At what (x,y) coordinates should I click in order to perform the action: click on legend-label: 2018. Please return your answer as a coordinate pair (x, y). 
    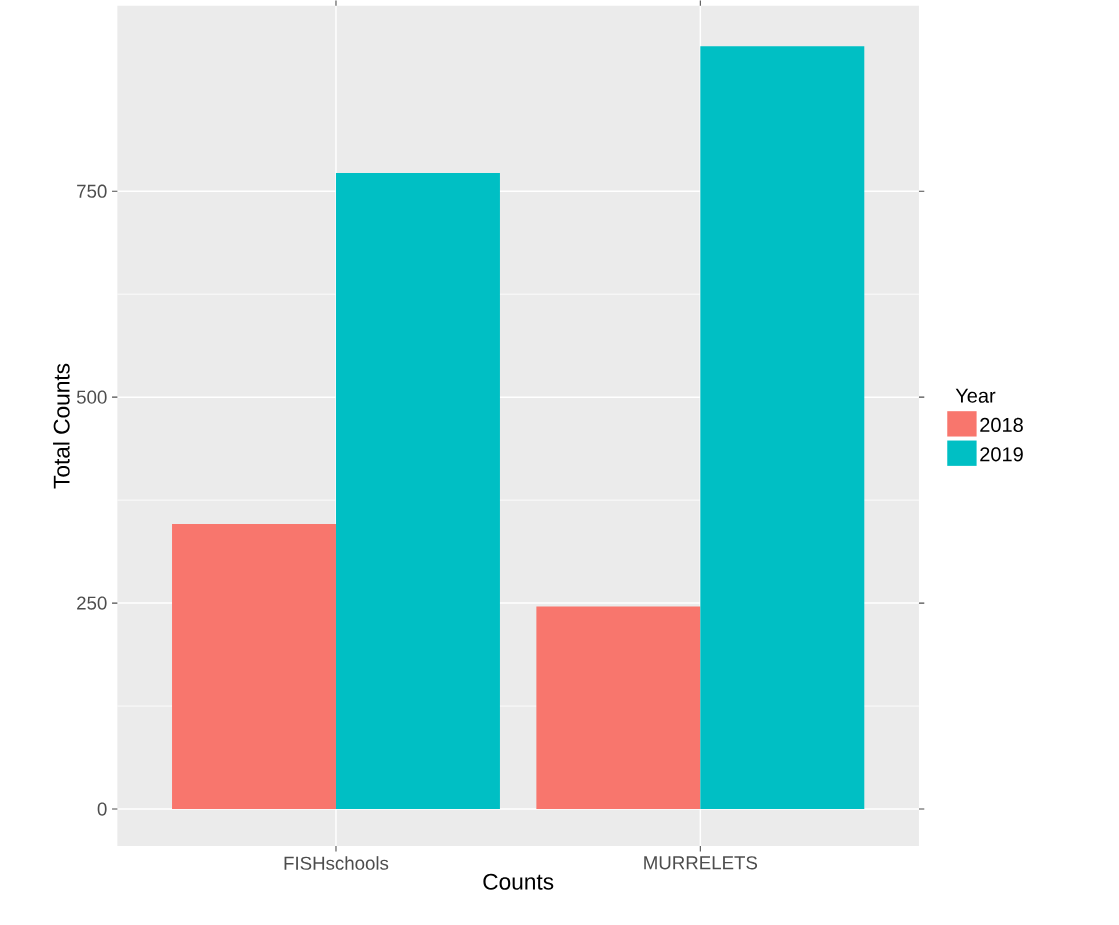
    Looking at the image, I should click on (1001, 425).